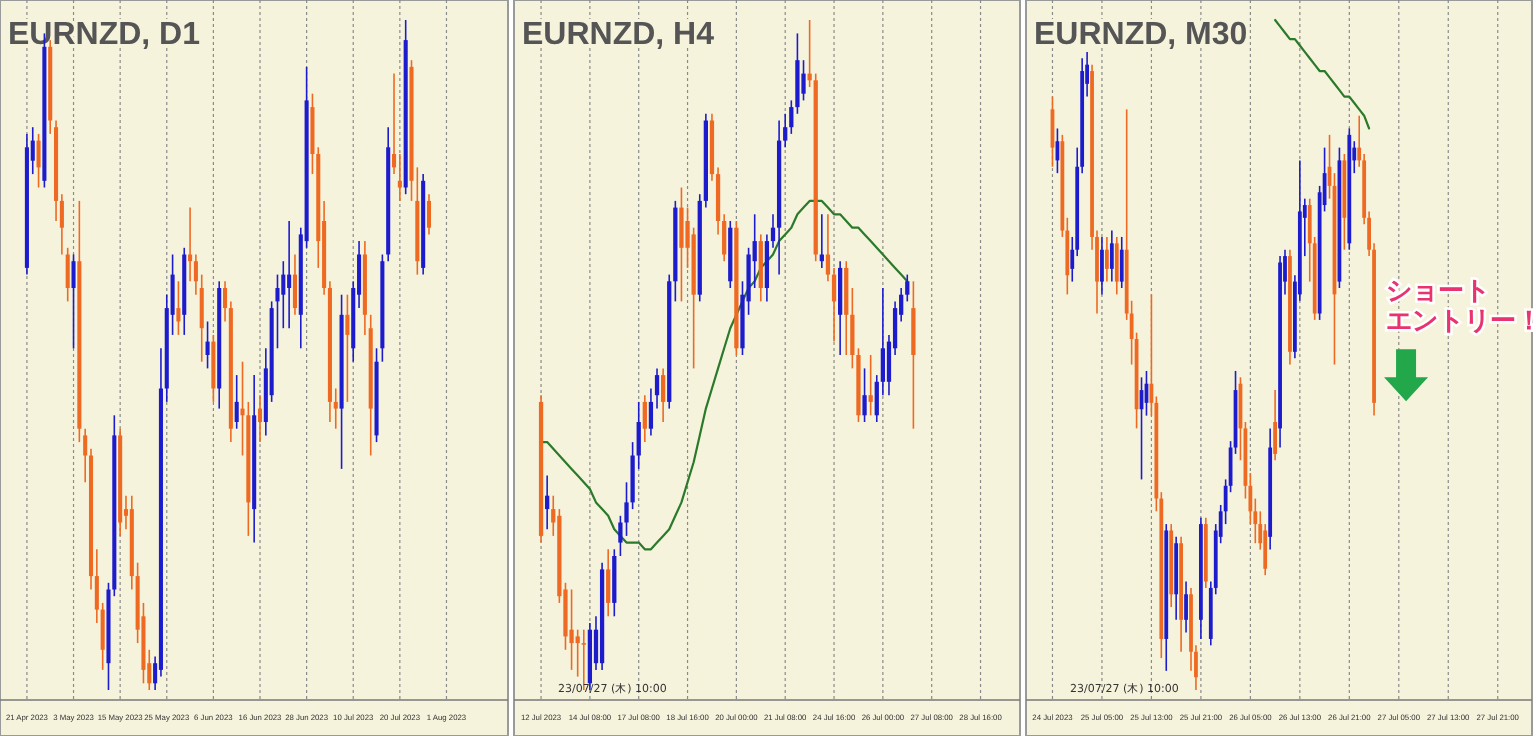  I want to click on chart-title: EURNZD, M30, so click(1141, 35).